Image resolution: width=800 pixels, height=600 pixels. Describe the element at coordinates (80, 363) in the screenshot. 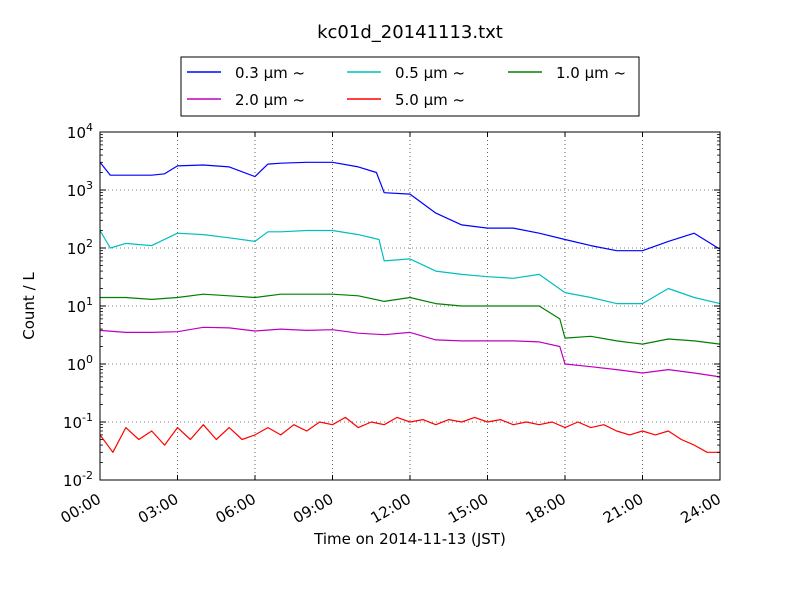

I see `y-tick-label: 10⁰` at that location.